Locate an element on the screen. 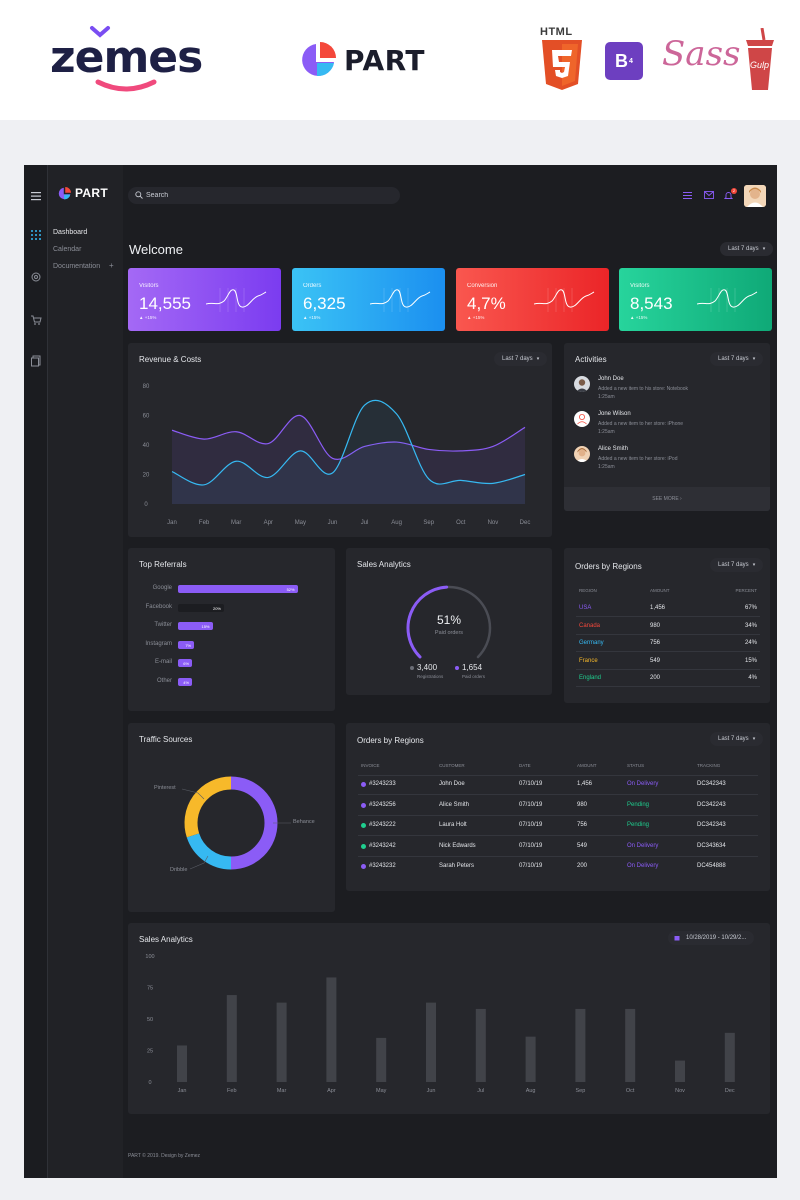 The width and height of the screenshot is (800, 1200). referral-row: Twitter 15% is located at coordinates (228, 626).